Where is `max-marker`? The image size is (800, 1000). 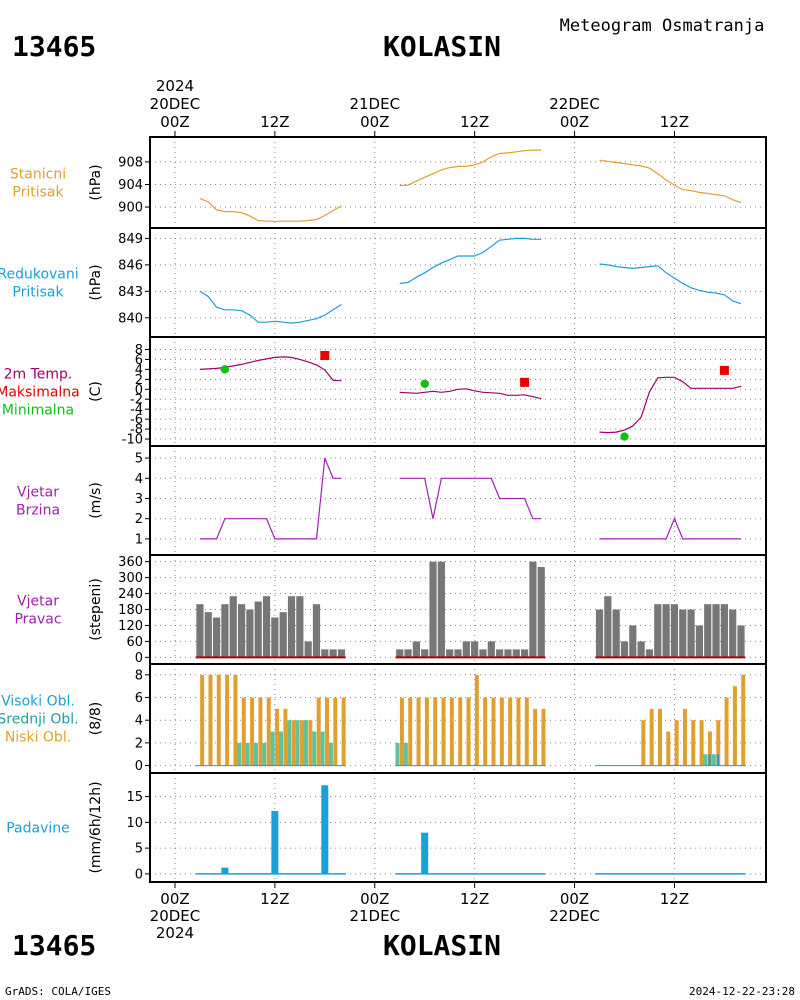 max-marker is located at coordinates (525, 382).